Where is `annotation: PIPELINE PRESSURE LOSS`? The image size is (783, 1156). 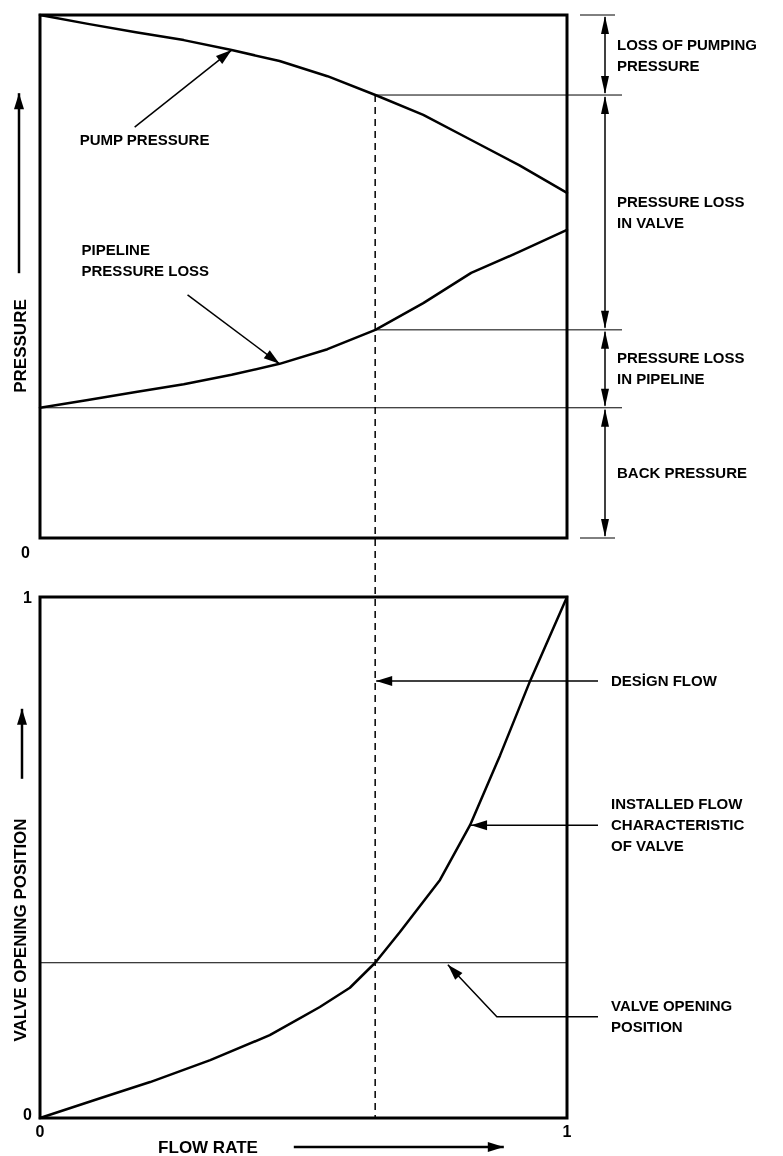 annotation: PIPELINE PRESSURE LOSS is located at coordinates (145, 259).